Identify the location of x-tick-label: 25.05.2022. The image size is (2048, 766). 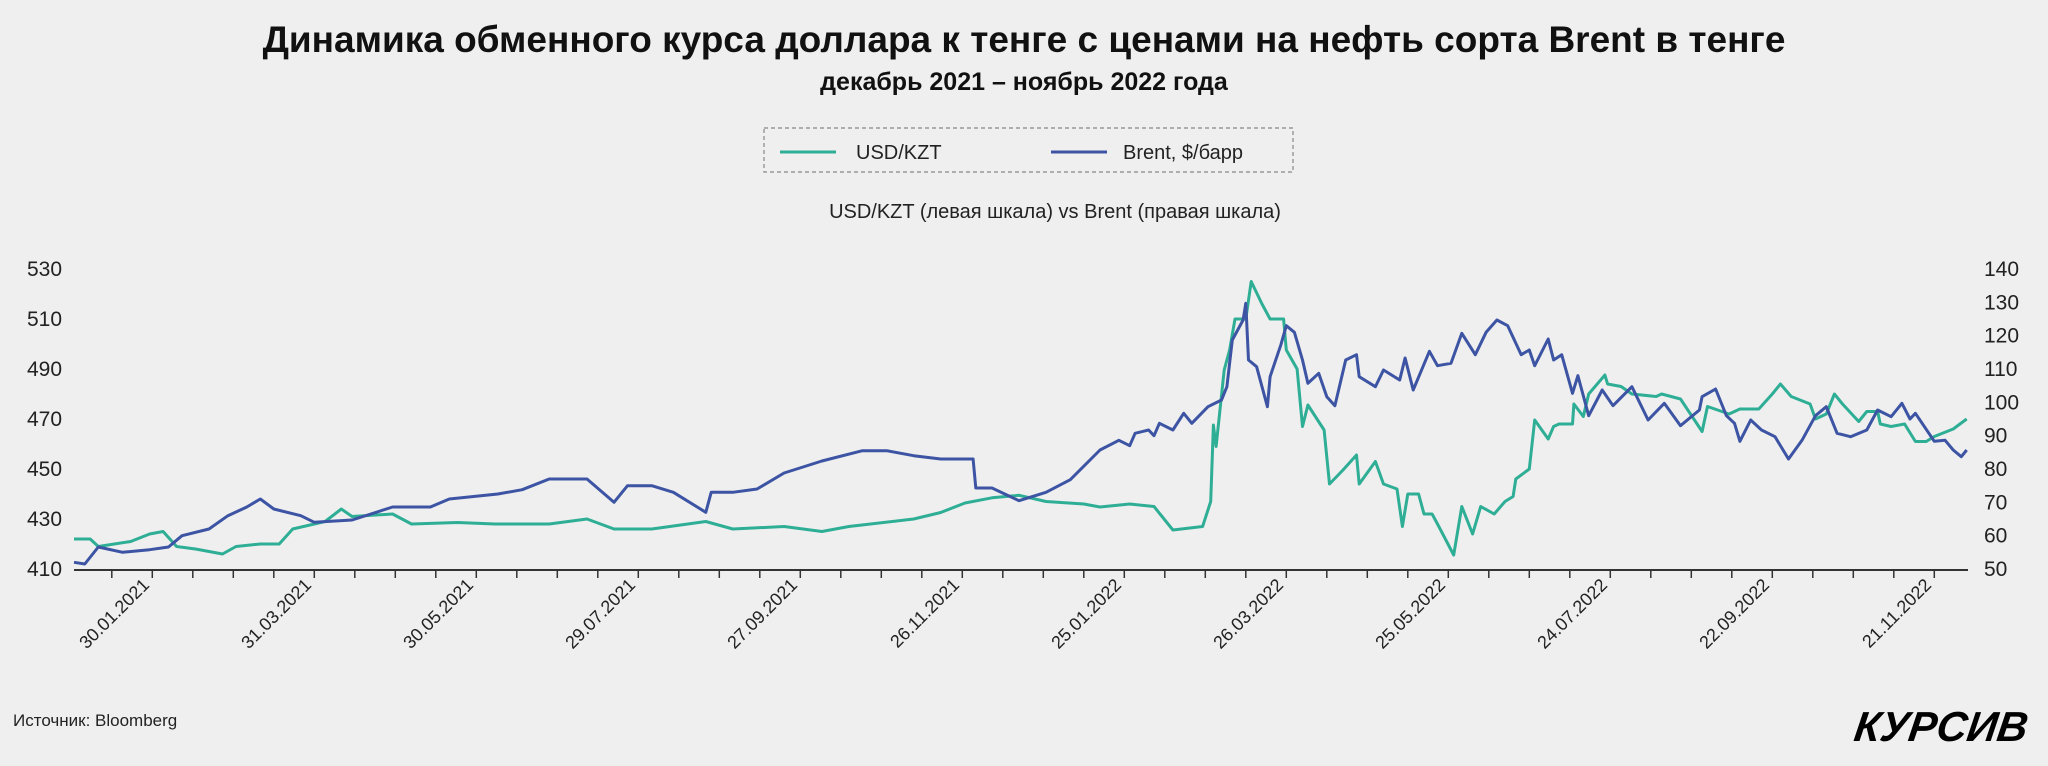
(1410, 614).